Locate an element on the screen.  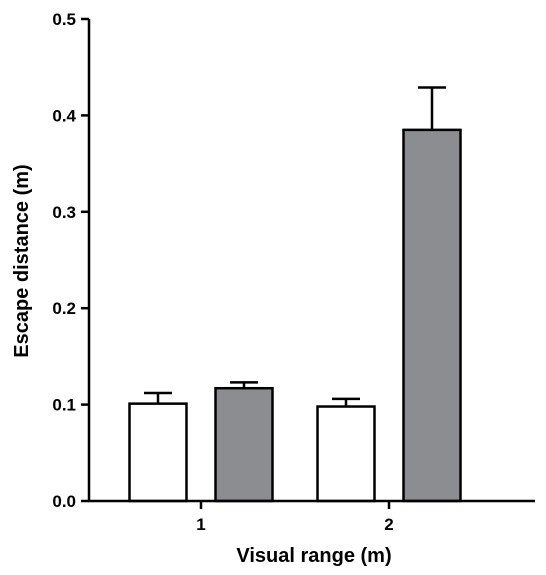
y-tick-label: 0.3 is located at coordinates (64, 212).